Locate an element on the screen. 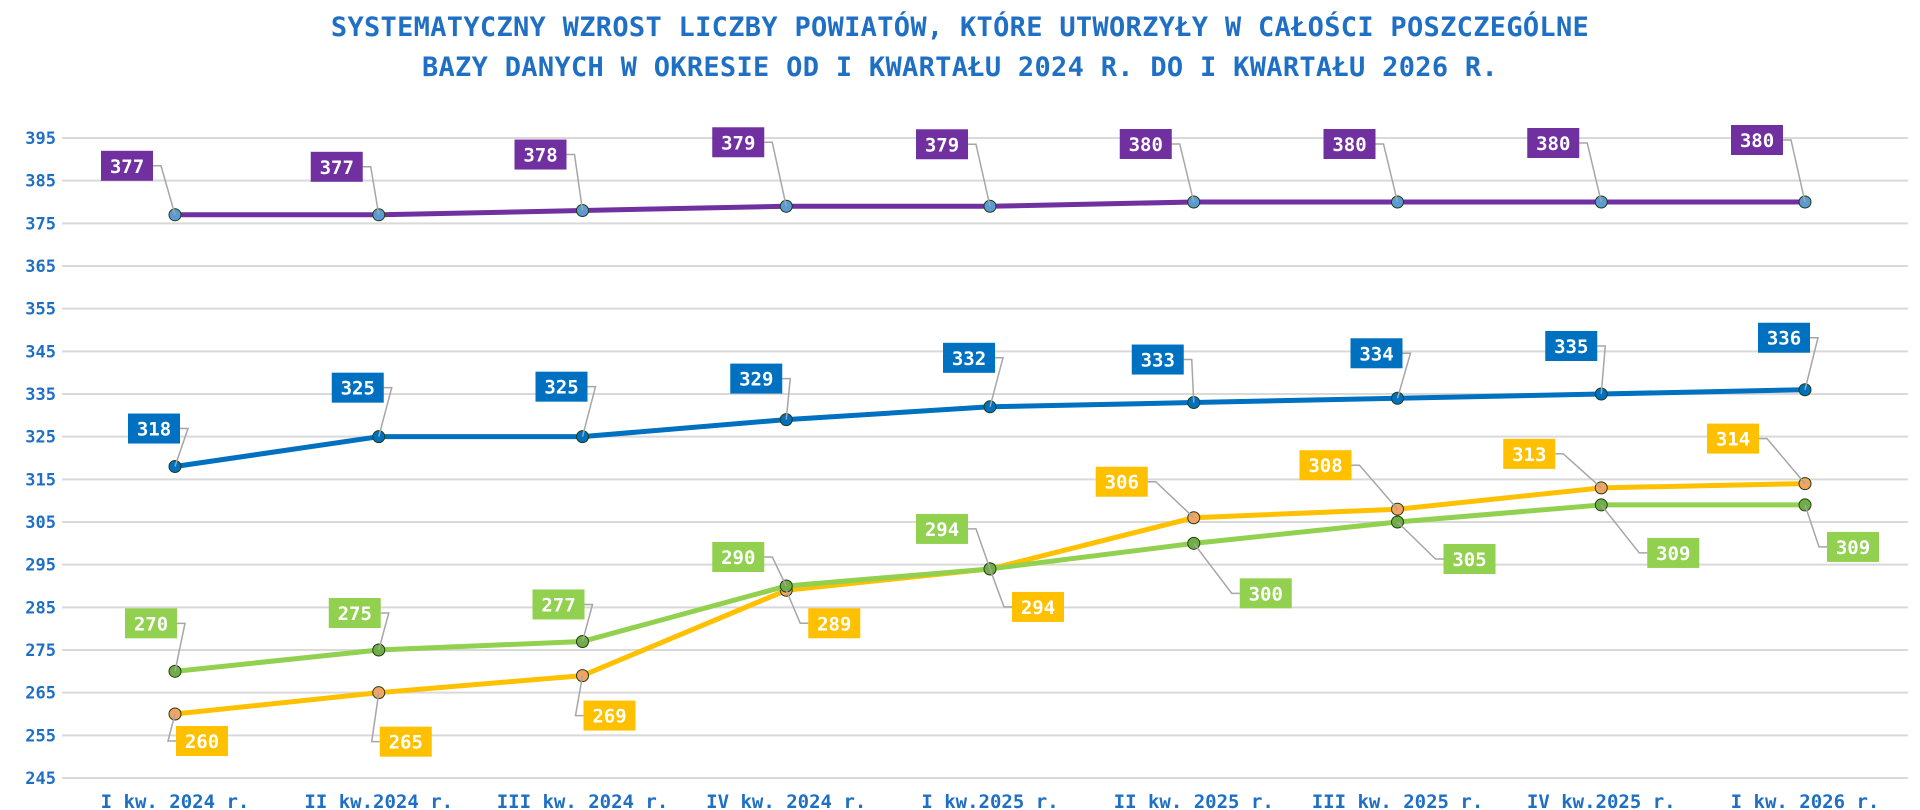 Image resolution: width=1920 pixels, height=810 pixels. y-tick-label: 245 is located at coordinates (40, 779).